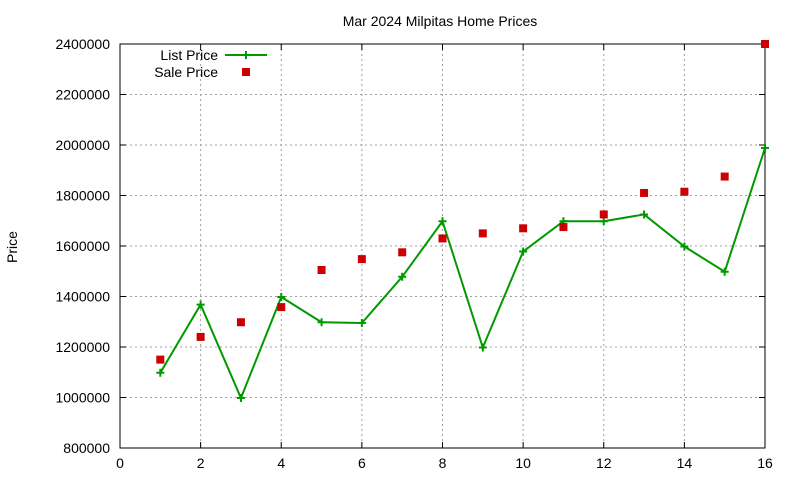 This screenshot has width=800, height=480. Describe the element at coordinates (362, 463) in the screenshot. I see `x-tick-label: 6` at that location.